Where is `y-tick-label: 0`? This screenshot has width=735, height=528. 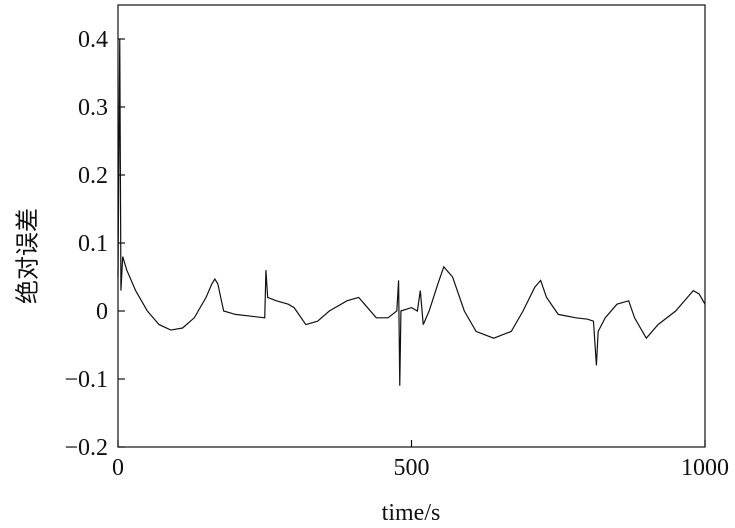
y-tick-label: 0 is located at coordinates (102, 312).